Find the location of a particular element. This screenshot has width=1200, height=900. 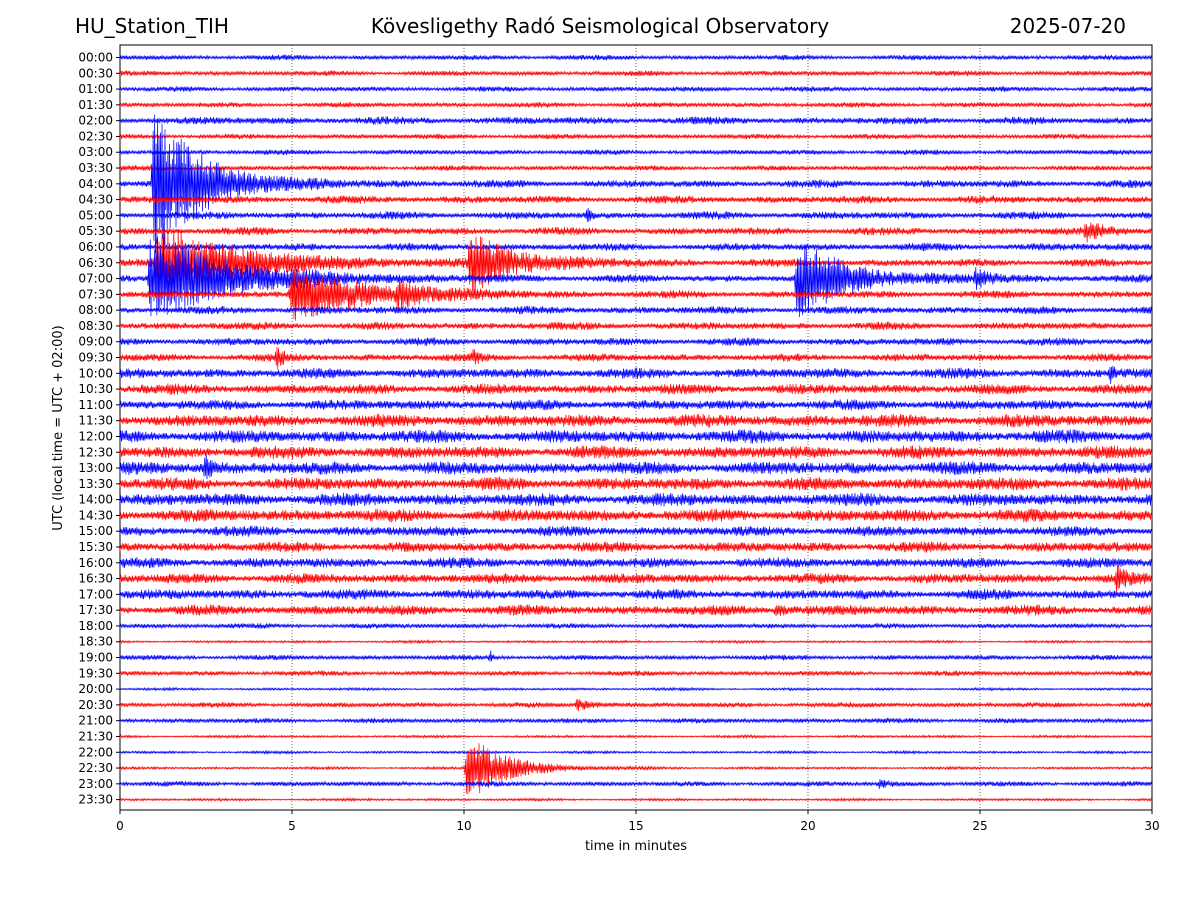

y-tick-label: 05:00 is located at coordinates (95, 215).